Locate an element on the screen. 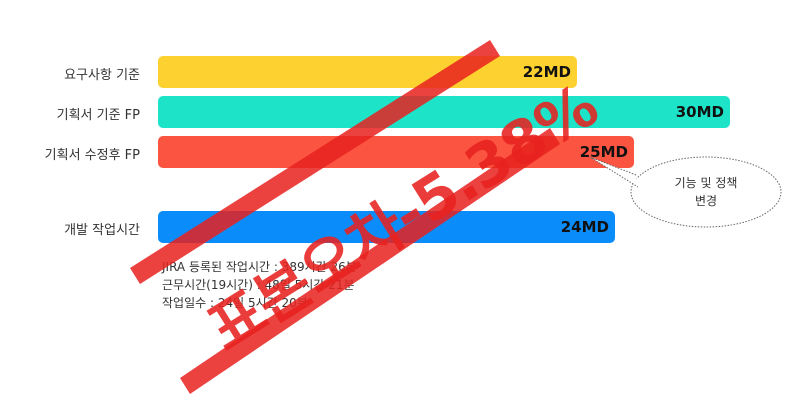 Image resolution: width=802 pixels, height=413 pixels. category-label-2: 기획서 수정후 FP is located at coordinates (92, 155).